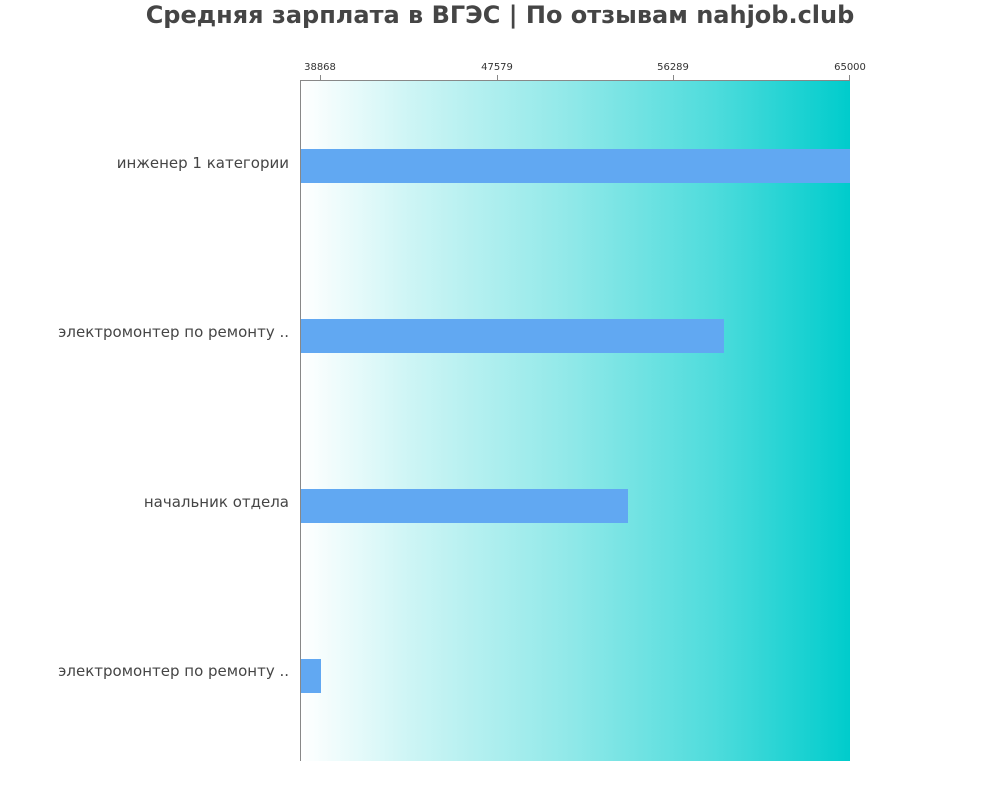  I want to click on x-tick-label: 38868, so click(320, 67).